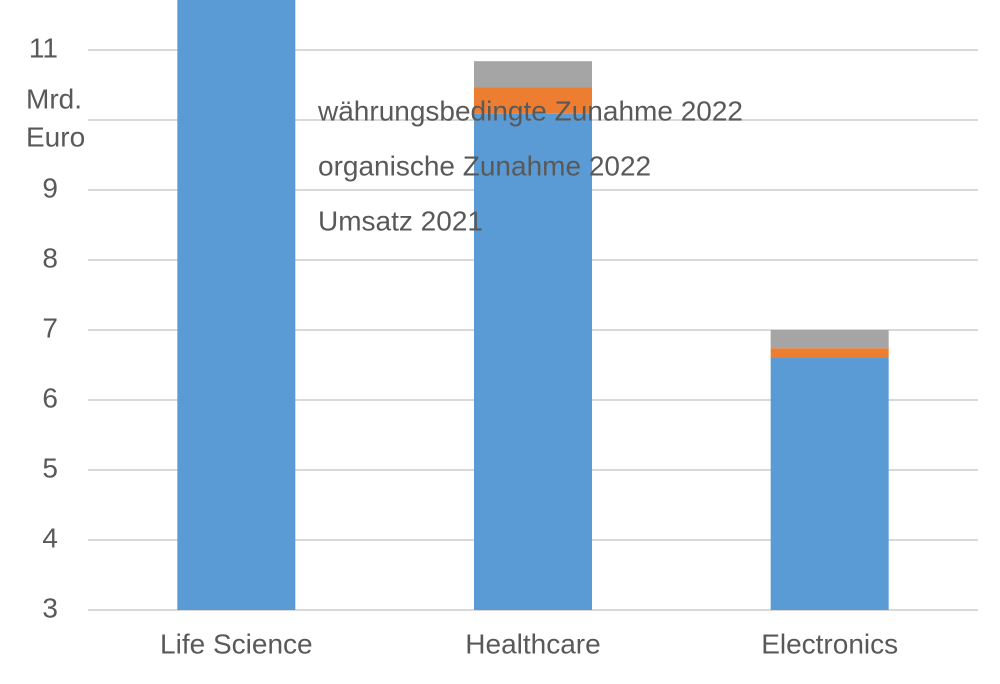 This screenshot has width=1000, height=684. What do you see at coordinates (50, 537) in the screenshot?
I see `y-tick-label: 4` at bounding box center [50, 537].